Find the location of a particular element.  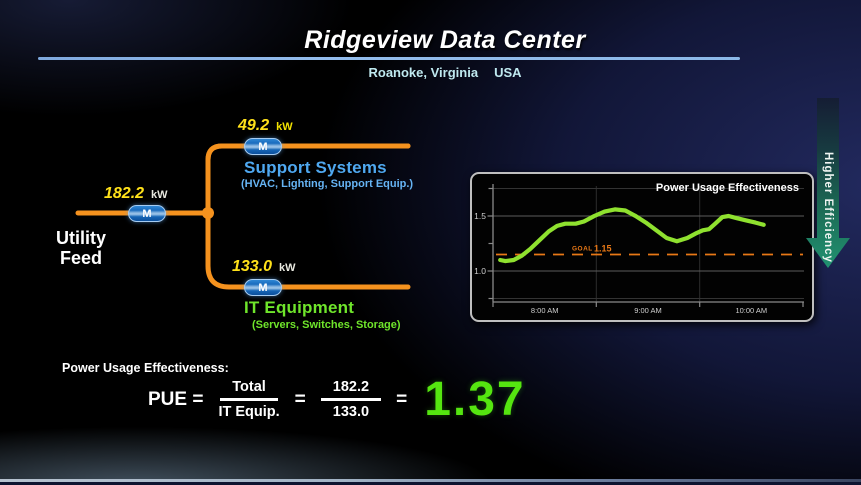

it-kw-value: 133.0 is located at coordinates (252, 266).